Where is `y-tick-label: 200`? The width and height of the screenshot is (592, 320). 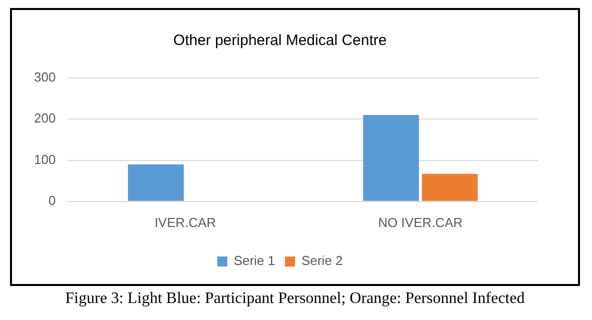
y-tick-label: 200 is located at coordinates (45, 118).